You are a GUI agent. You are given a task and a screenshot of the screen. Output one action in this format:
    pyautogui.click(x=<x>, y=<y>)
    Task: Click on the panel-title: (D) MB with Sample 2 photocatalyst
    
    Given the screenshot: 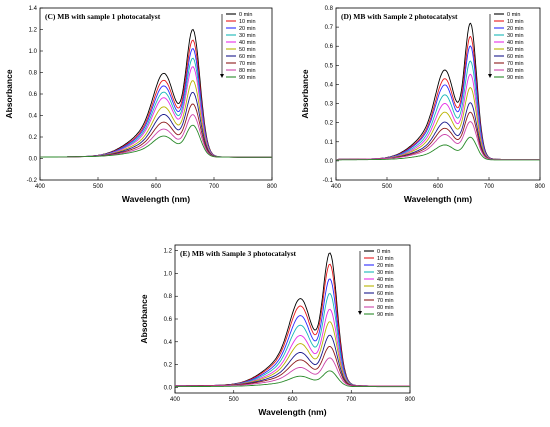 What is the action you would take?
    pyautogui.click(x=399, y=16)
    